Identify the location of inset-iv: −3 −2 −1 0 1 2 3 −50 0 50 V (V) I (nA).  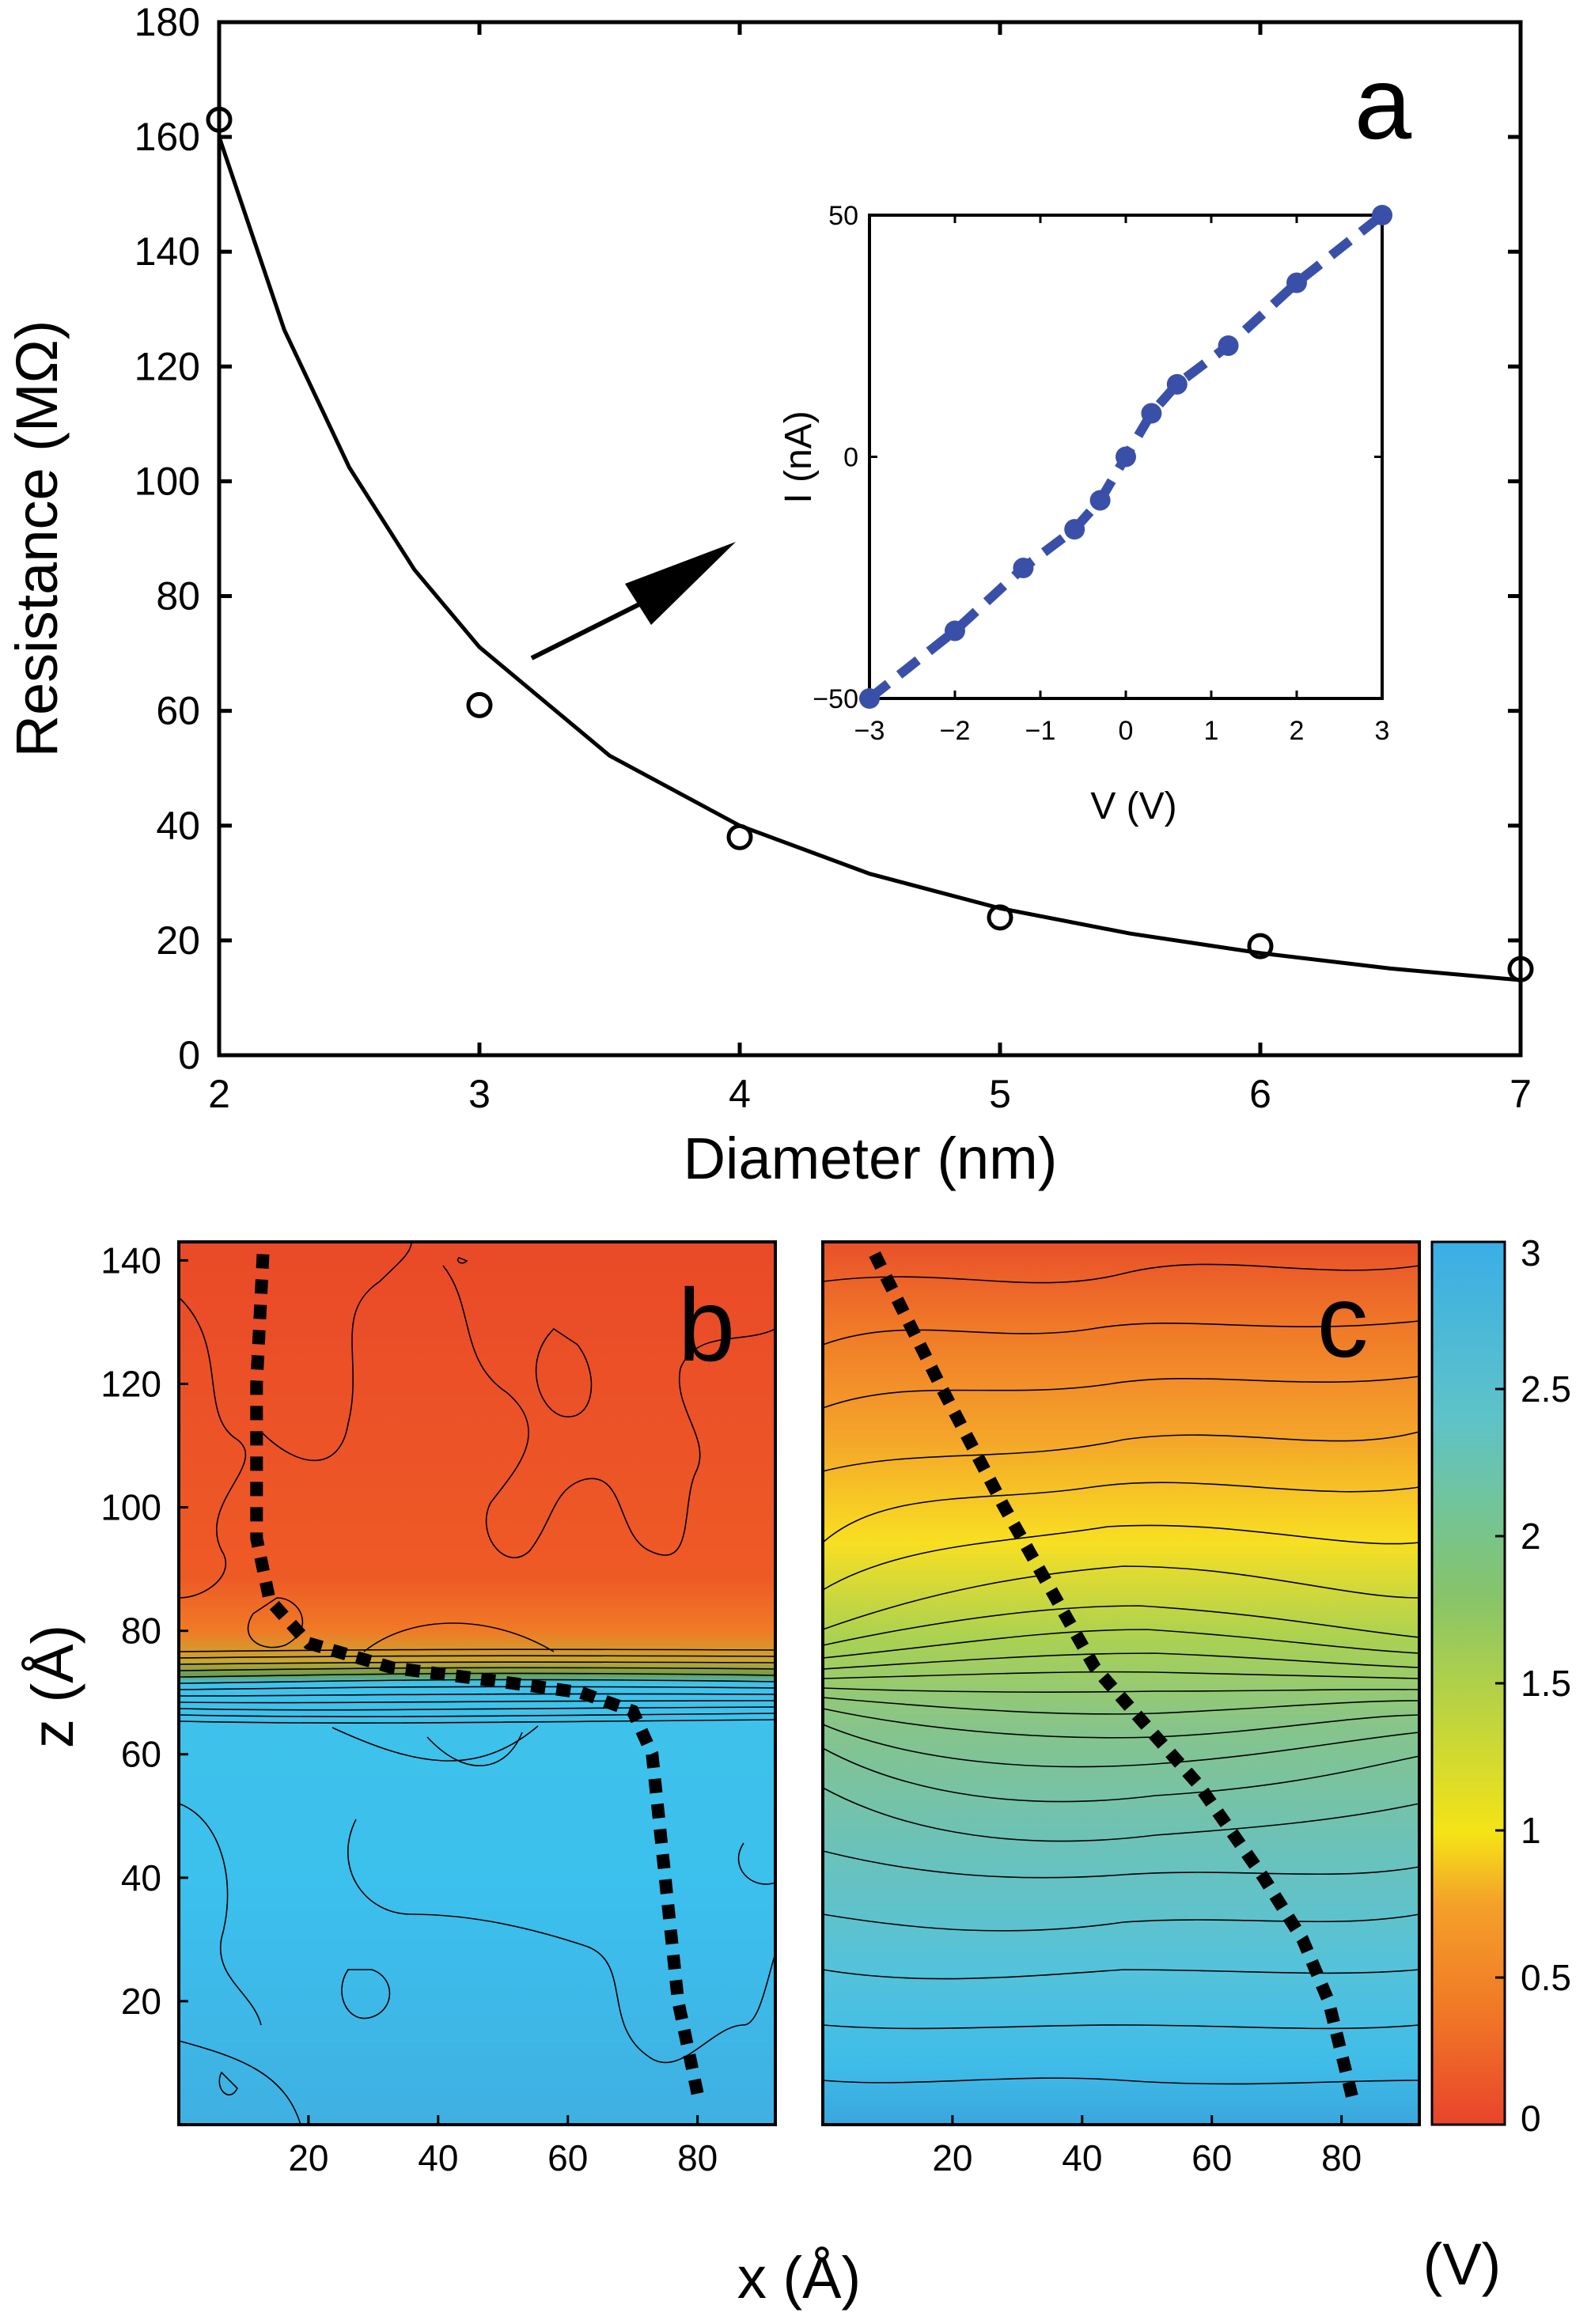
(1085, 514).